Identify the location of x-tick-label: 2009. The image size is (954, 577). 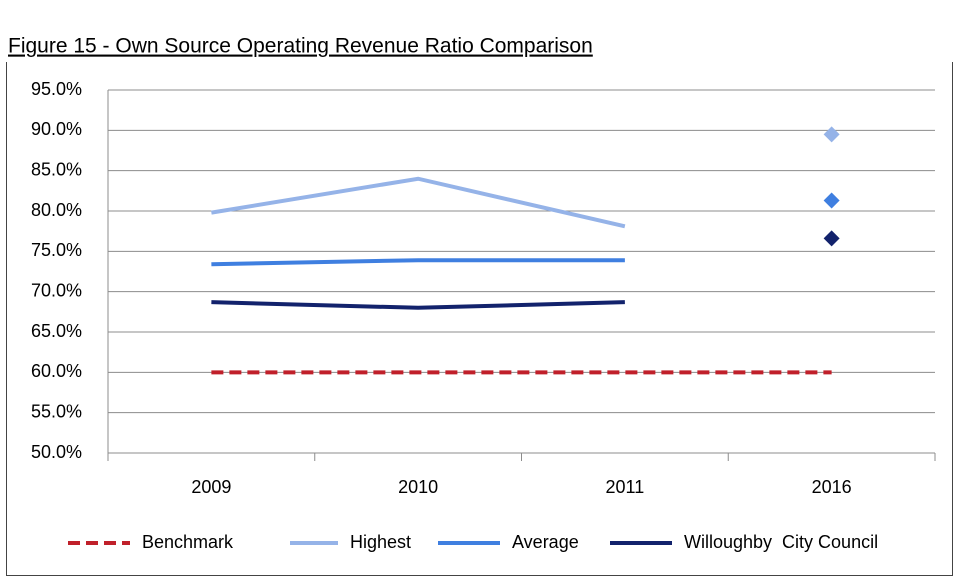
(211, 487).